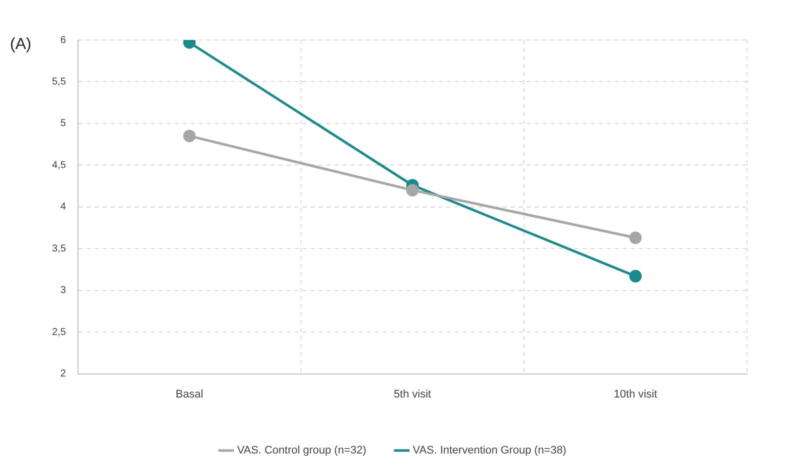 The height and width of the screenshot is (476, 787). I want to click on x-tick-label: 5th visit, so click(413, 394).